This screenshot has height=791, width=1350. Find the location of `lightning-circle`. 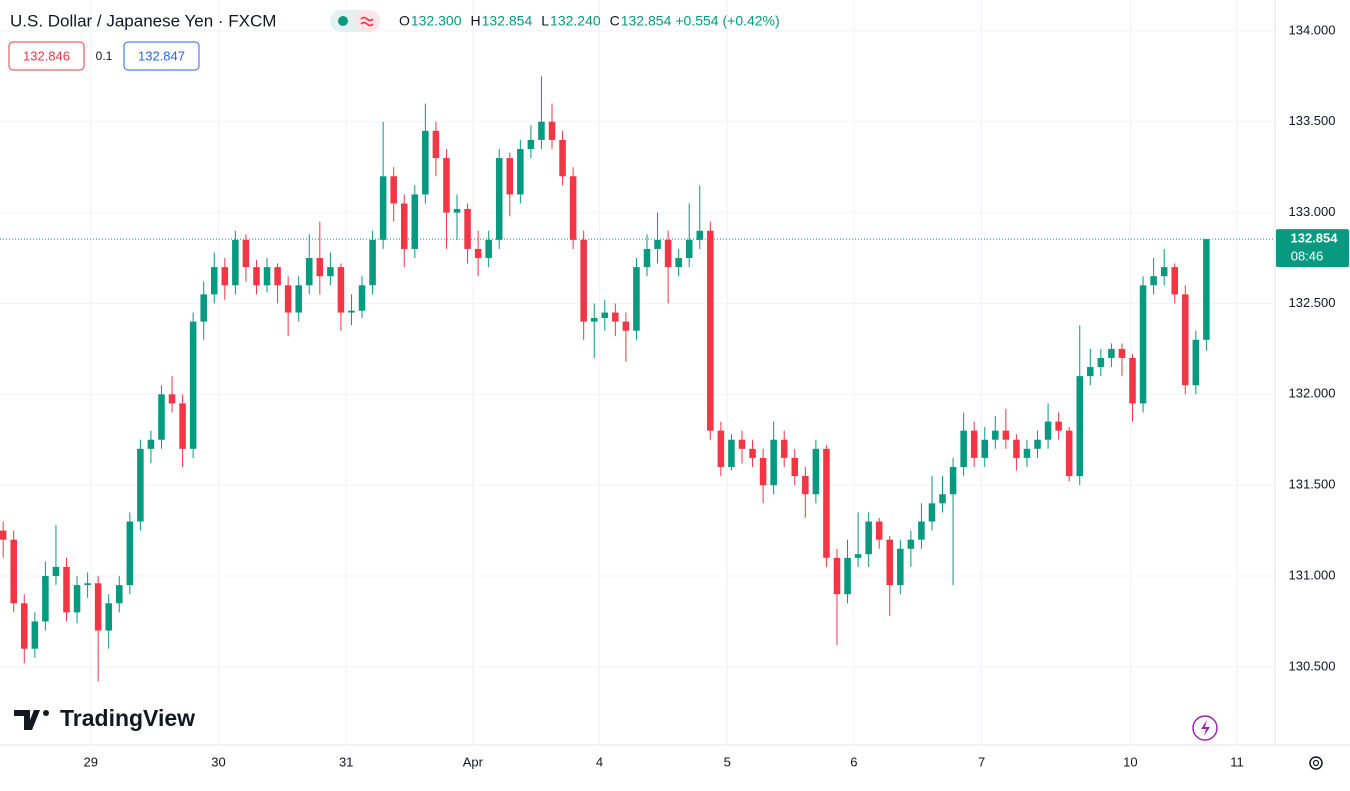

lightning-circle is located at coordinates (1205, 728).